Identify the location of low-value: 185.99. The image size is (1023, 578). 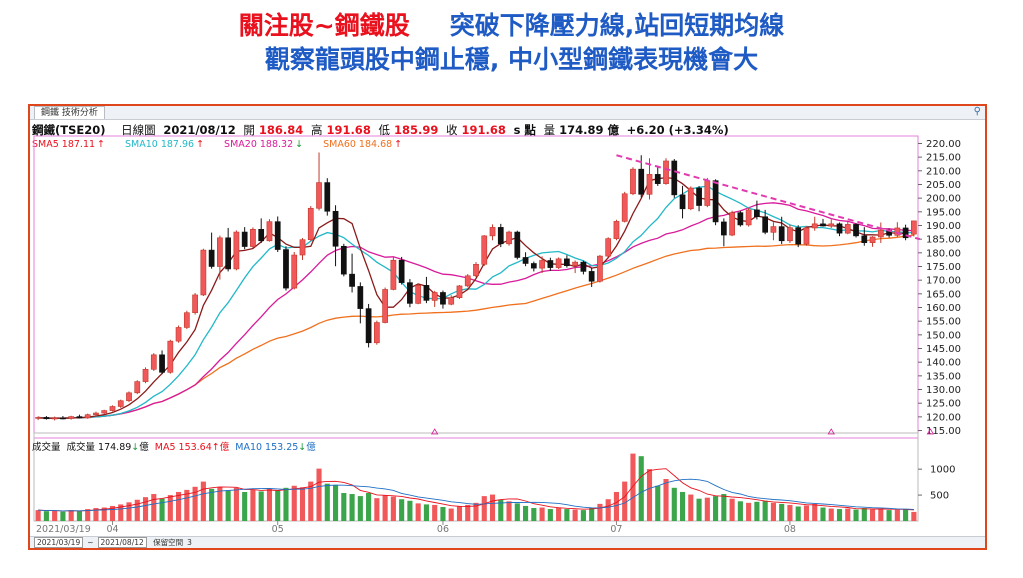
(416, 130).